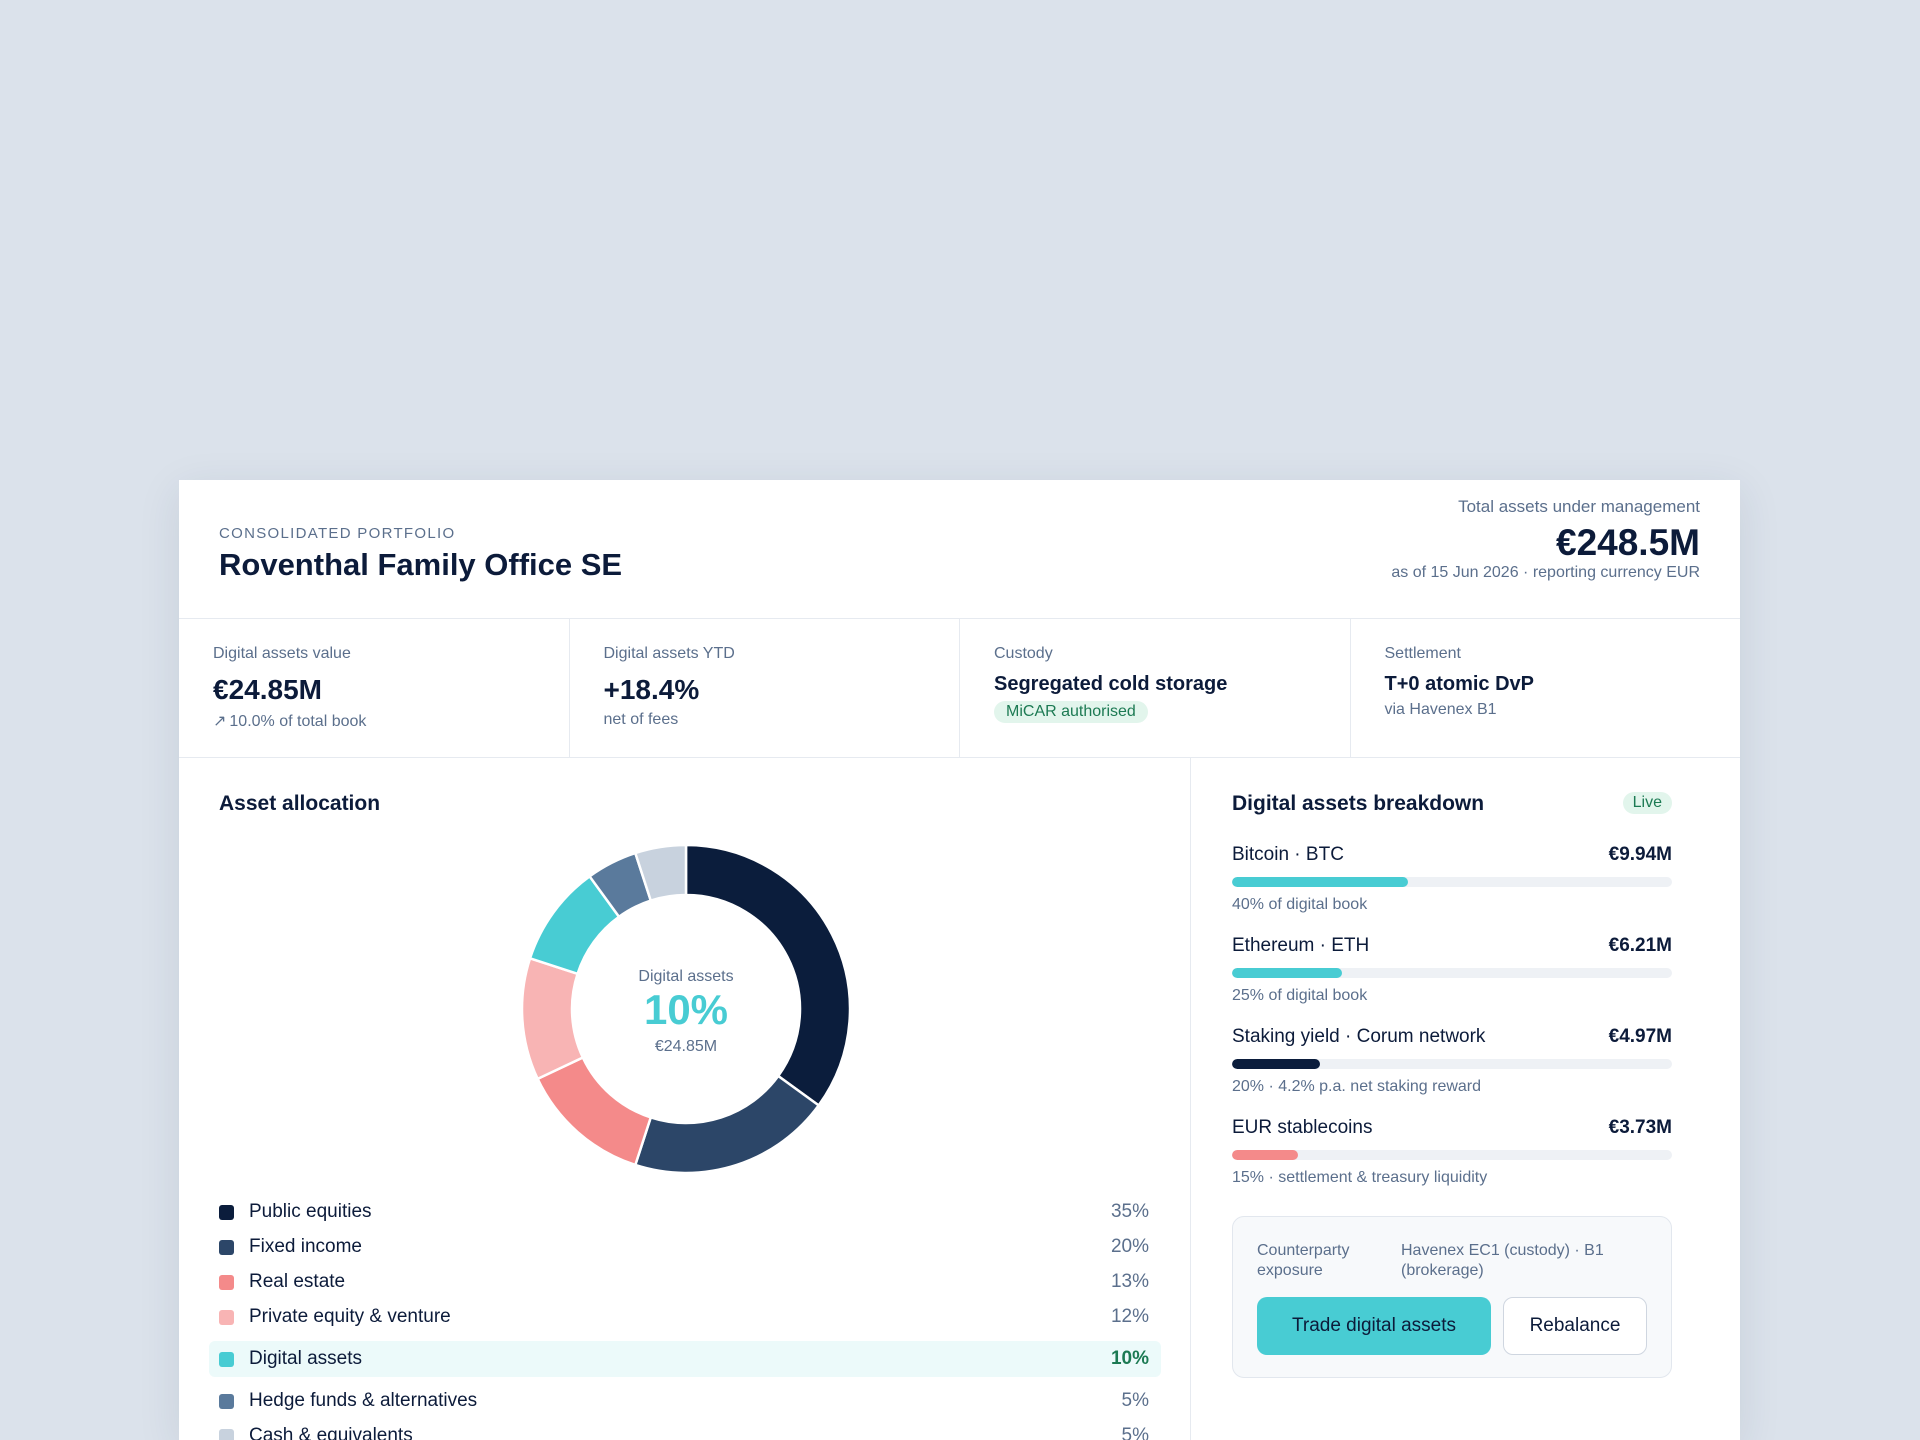 The image size is (1920, 1440). I want to click on legend-item: Digital assets 10%, so click(685, 1359).